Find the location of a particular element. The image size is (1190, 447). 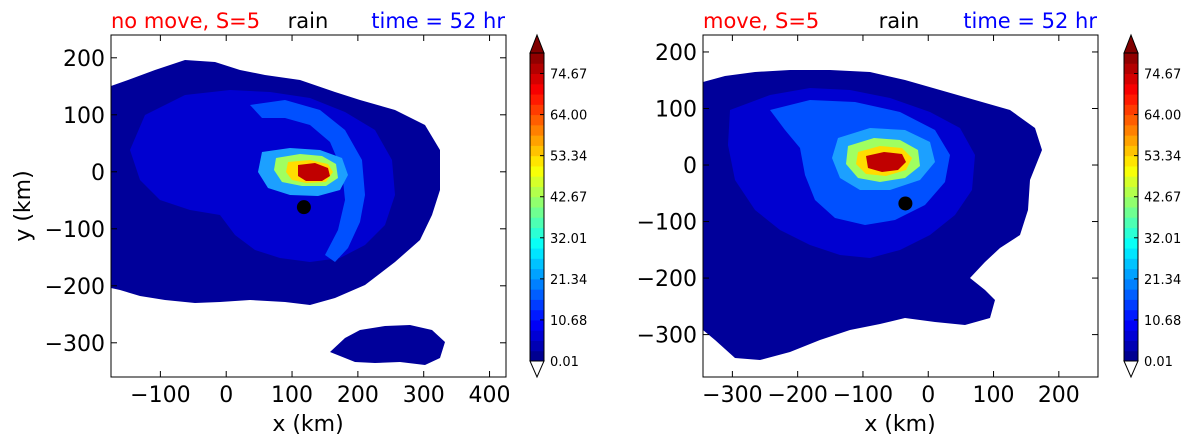

left-title-field: rain is located at coordinates (308, 21).